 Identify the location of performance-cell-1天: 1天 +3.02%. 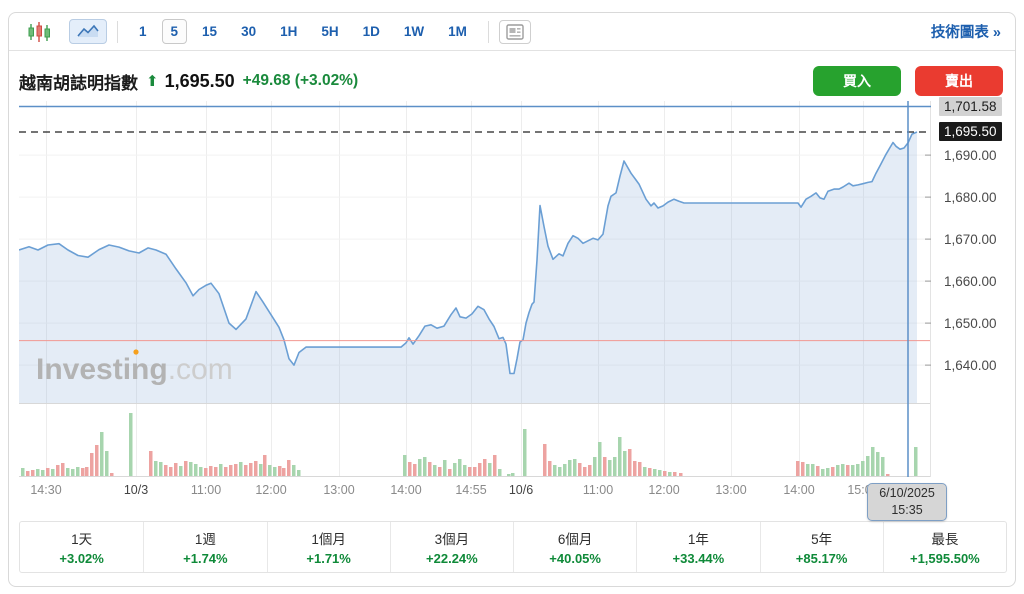
(81, 547).